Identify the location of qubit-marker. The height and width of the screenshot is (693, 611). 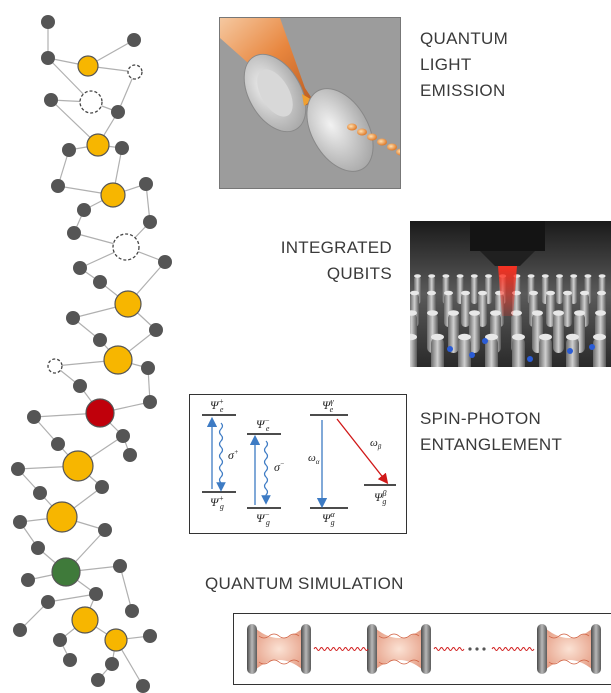
(485, 341).